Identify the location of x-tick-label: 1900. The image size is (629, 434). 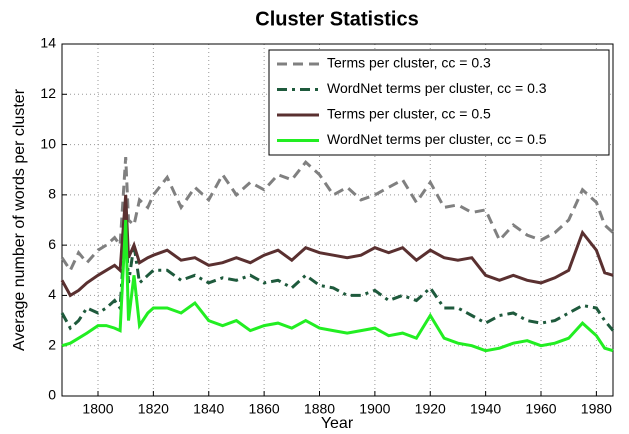
(374, 409).